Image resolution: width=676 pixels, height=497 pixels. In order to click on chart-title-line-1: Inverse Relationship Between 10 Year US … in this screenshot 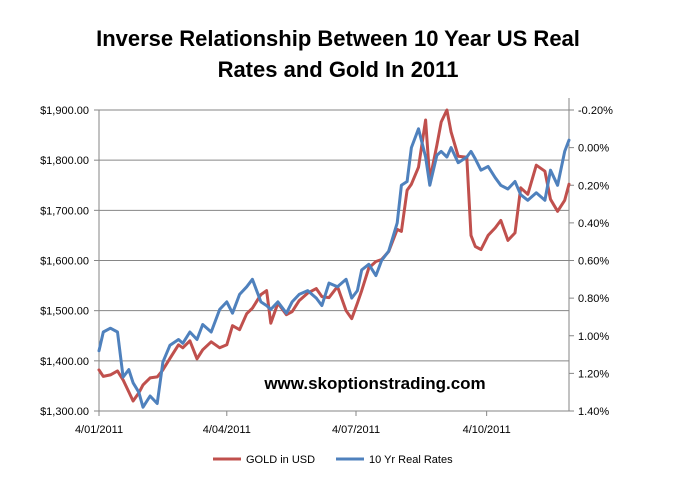, I will do `click(338, 38)`.